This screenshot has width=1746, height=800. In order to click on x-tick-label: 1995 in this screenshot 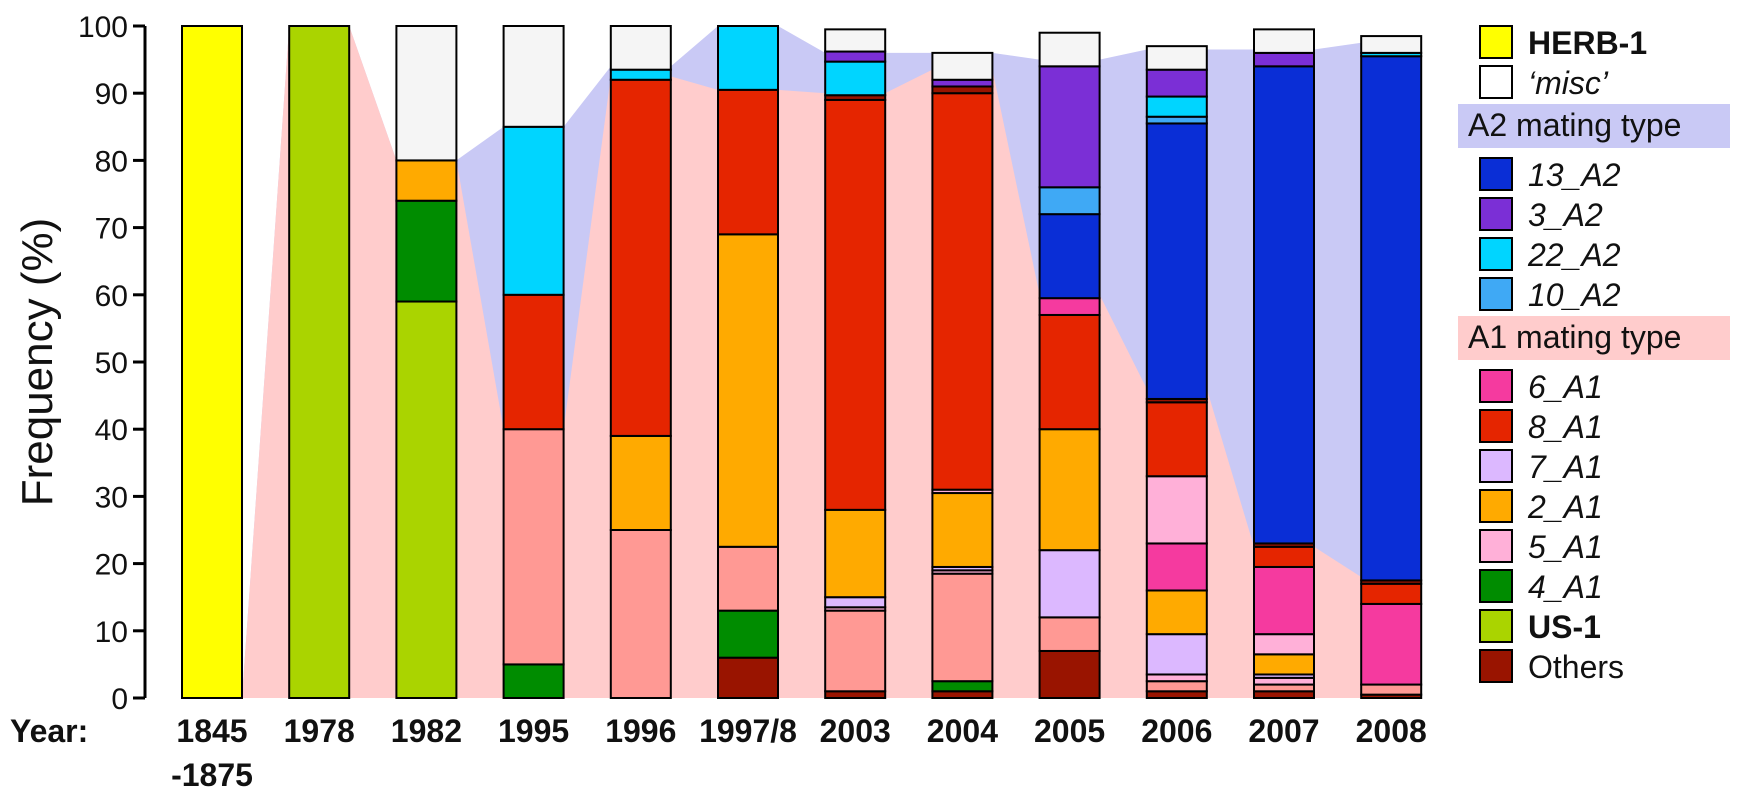, I will do `click(533, 731)`.